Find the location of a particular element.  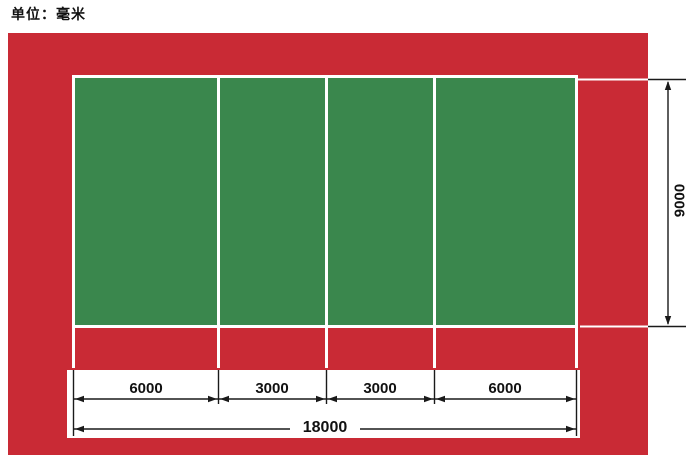

dimension-label-3000-left: 3000 is located at coordinates (272, 388).